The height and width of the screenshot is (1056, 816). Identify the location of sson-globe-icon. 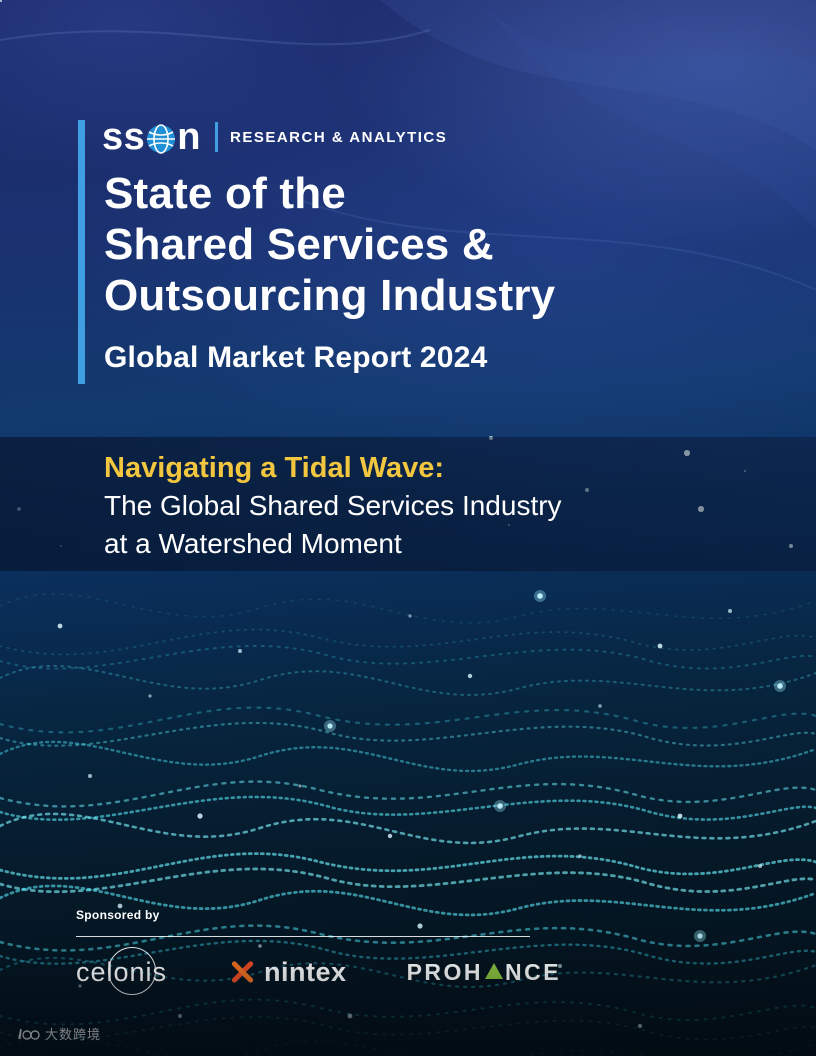
(161, 138).